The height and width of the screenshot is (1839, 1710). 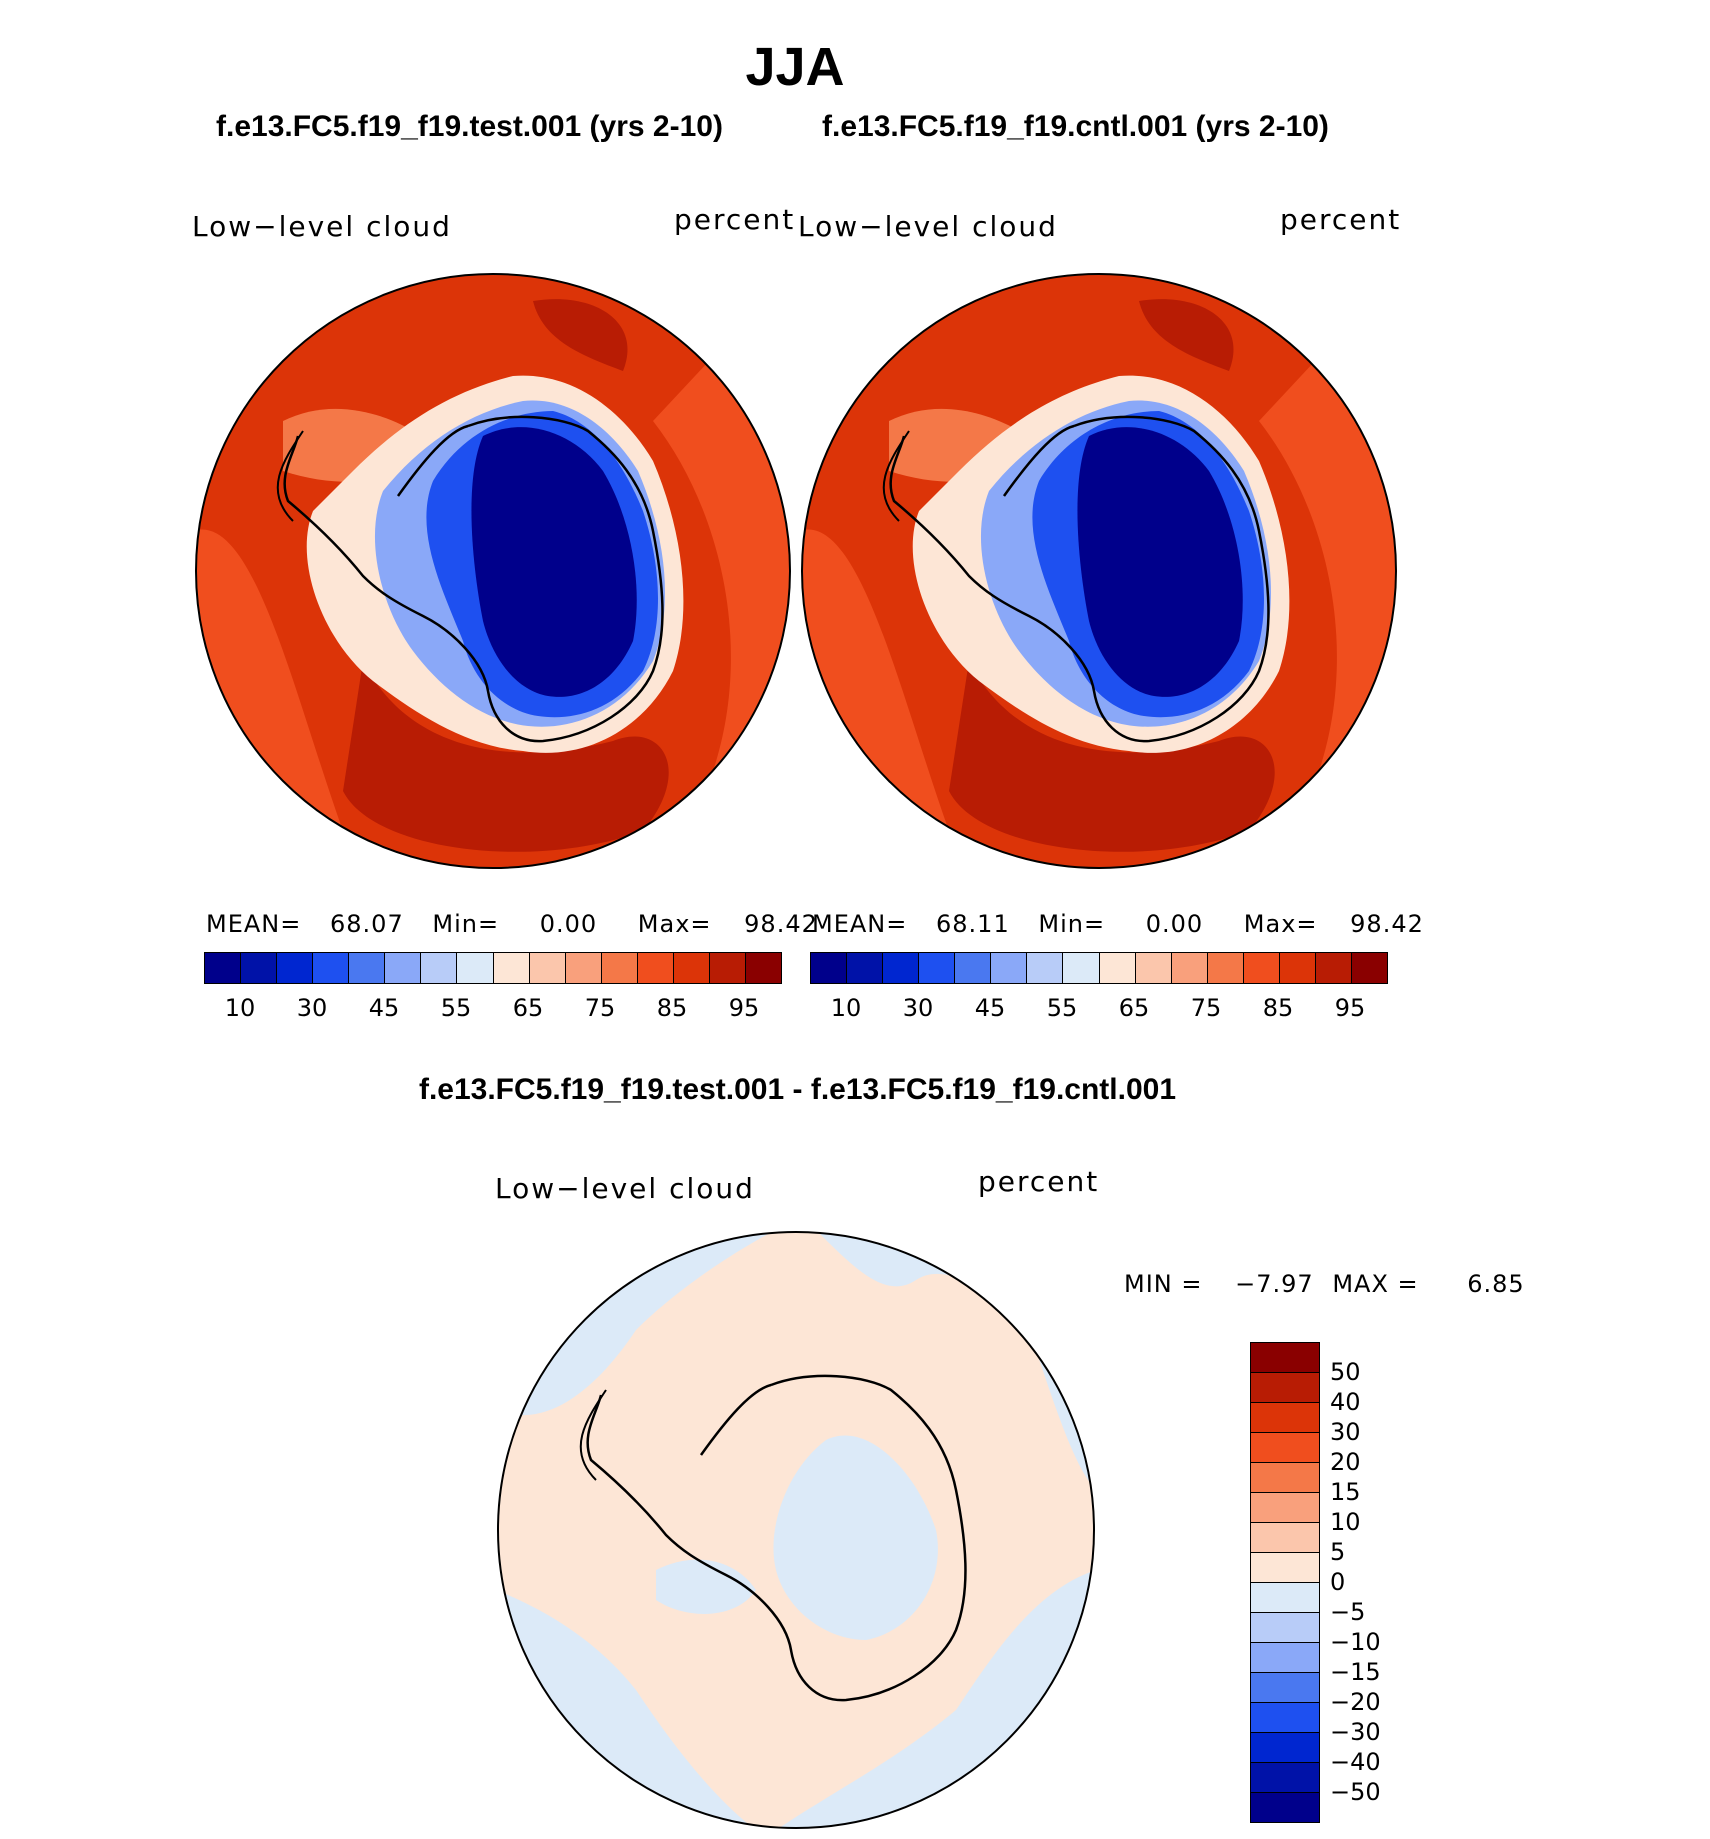 What do you see at coordinates (1345, 1402) in the screenshot?
I see `colorbar-tick-label: 40` at bounding box center [1345, 1402].